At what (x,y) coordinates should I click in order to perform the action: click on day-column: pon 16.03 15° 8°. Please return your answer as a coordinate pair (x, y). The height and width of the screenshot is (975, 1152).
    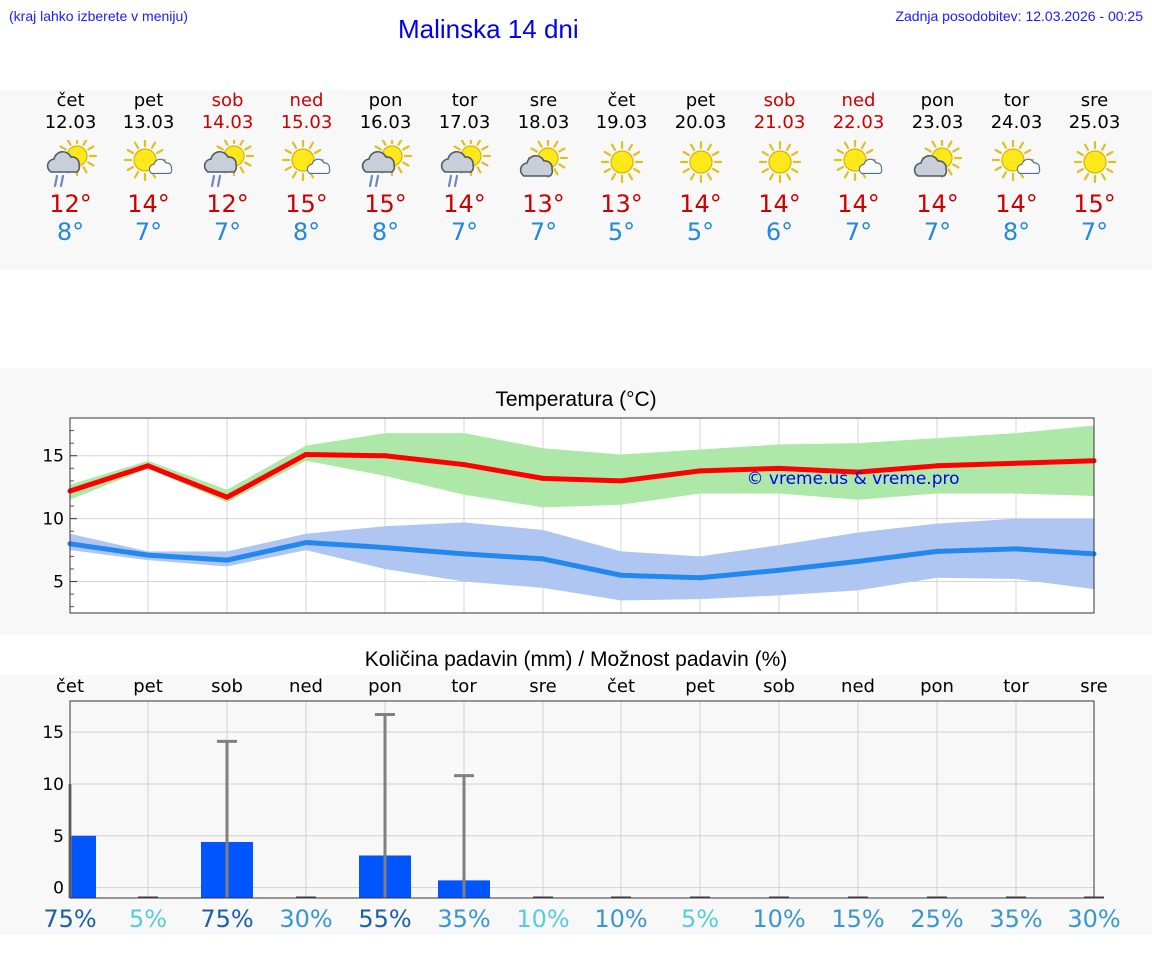
    Looking at the image, I should click on (385, 168).